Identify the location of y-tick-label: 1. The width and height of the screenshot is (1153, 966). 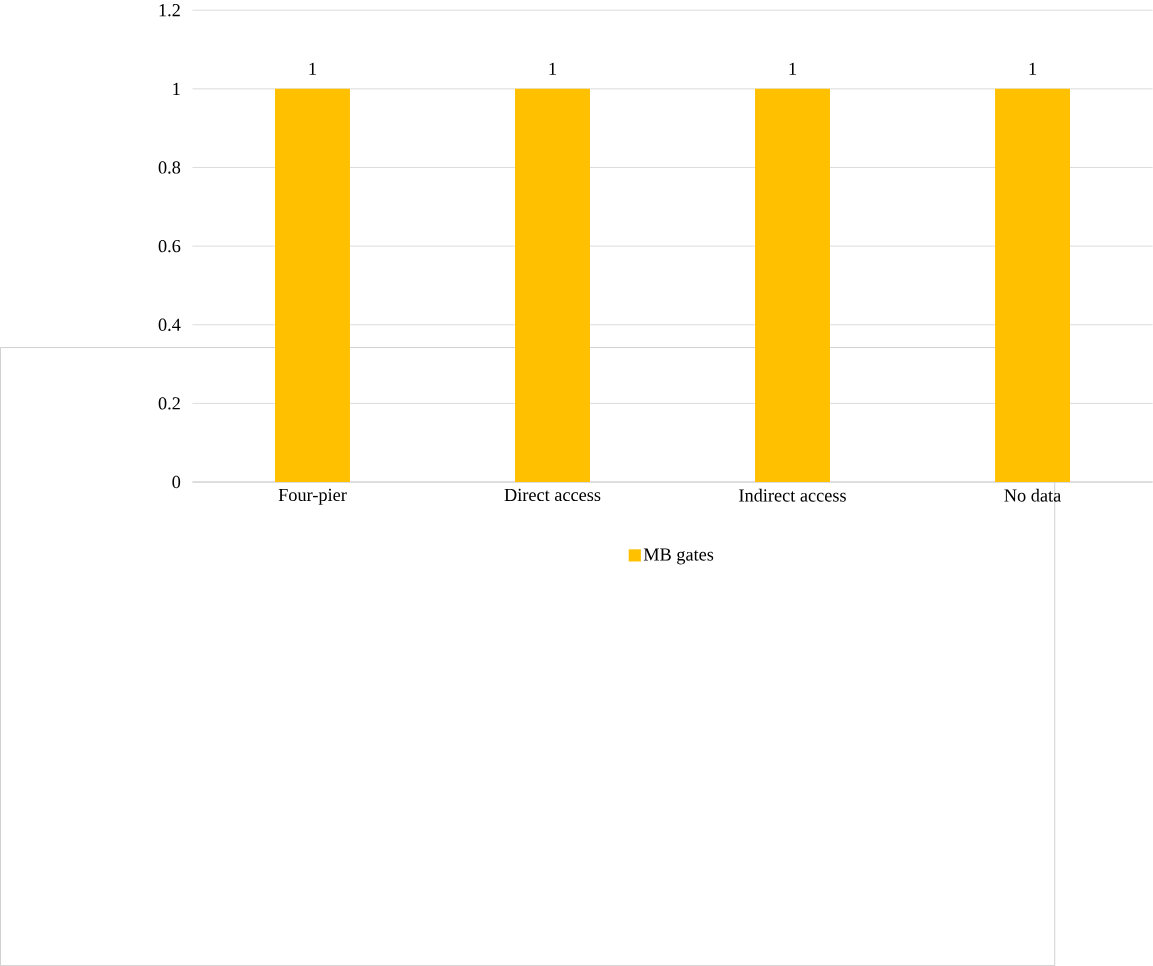
(176, 88).